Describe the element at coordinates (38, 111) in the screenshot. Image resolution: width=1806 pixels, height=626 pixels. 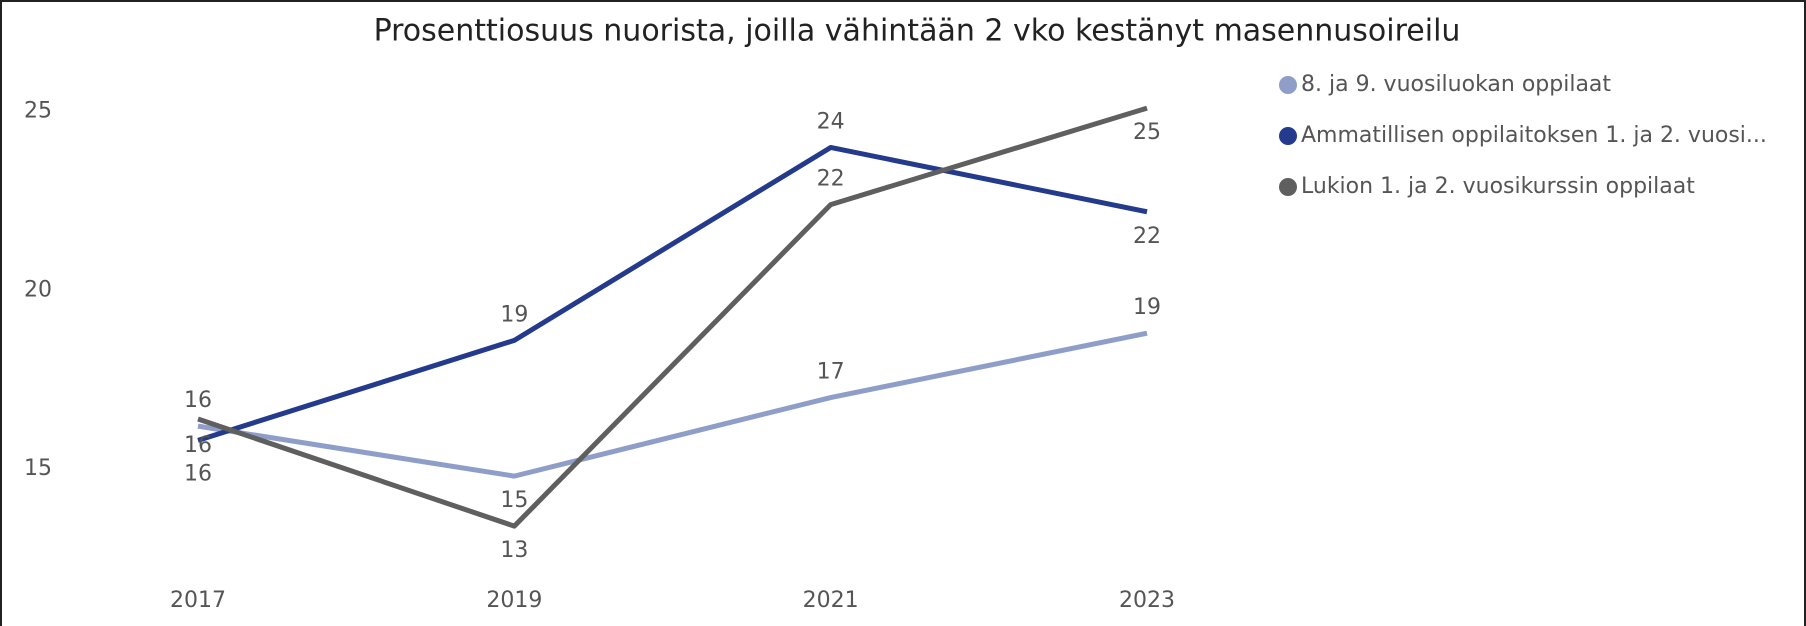
I see `y-tick-label: 25` at that location.